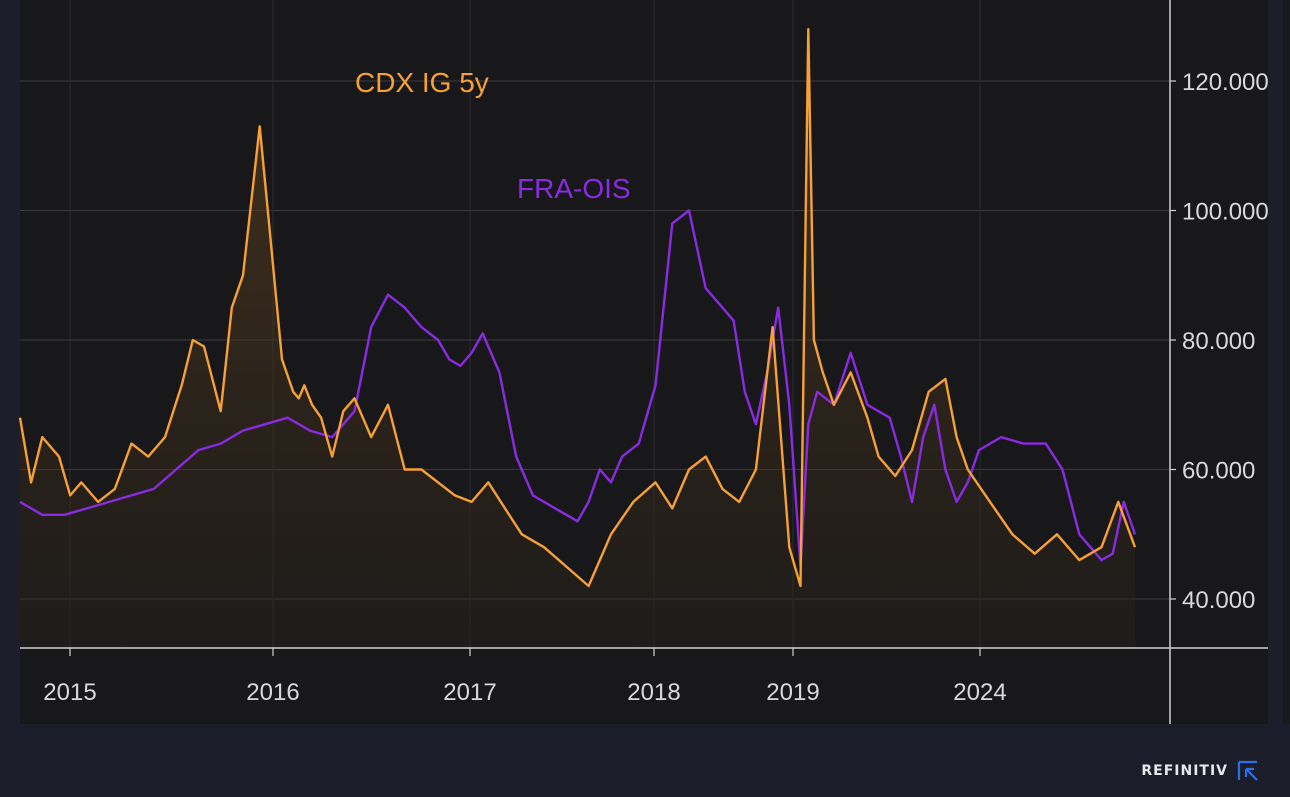 The image size is (1290, 797). I want to click on x-tick-label: 2019, so click(792, 692).